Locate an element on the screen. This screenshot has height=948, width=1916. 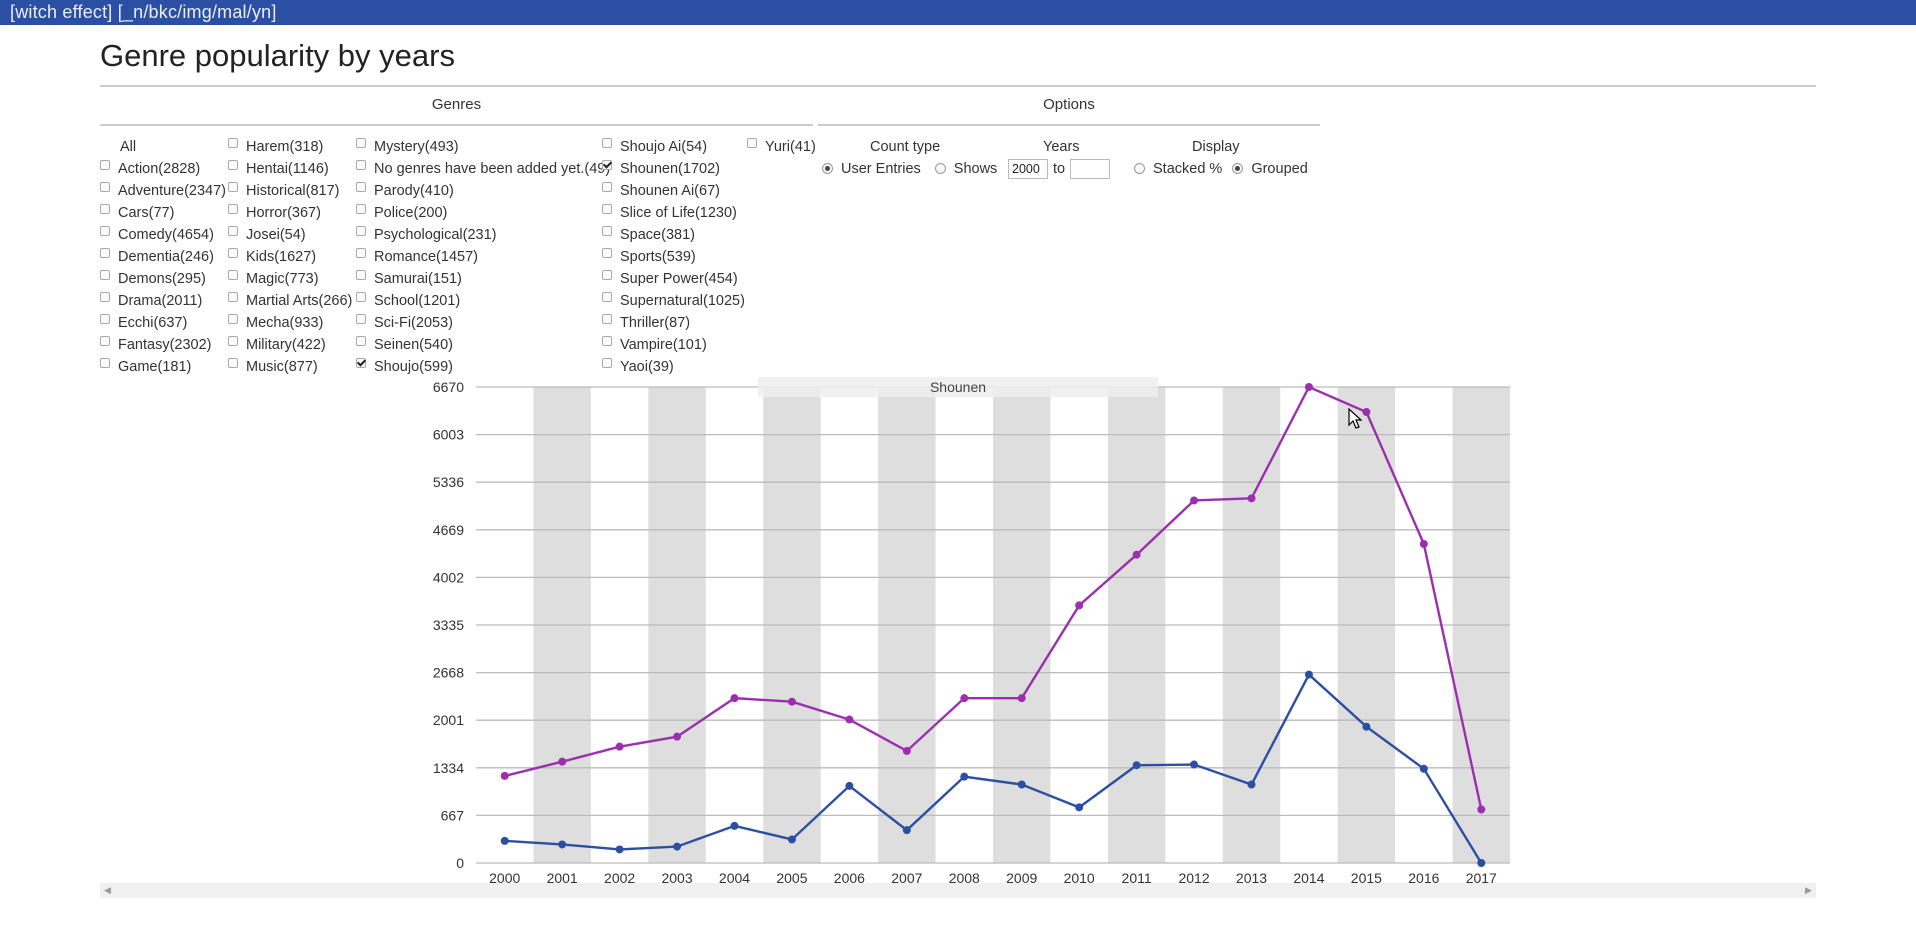
genre-label: Harem(318) is located at coordinates (285, 147).